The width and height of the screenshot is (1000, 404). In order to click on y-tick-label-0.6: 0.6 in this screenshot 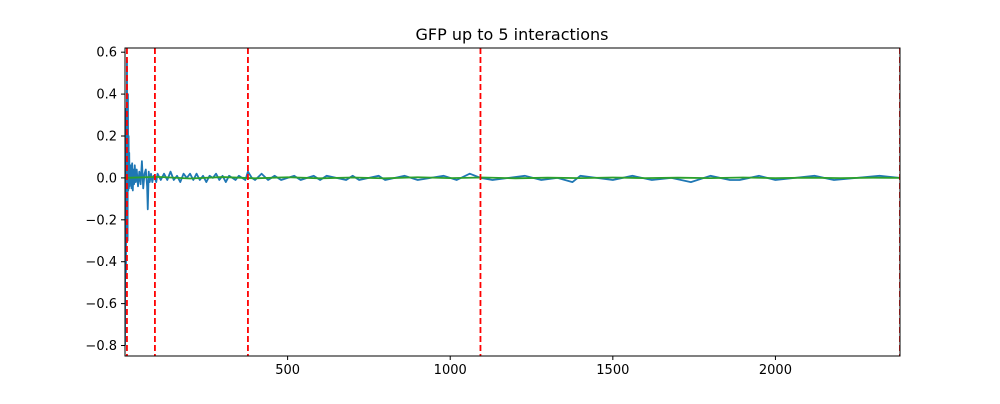, I will do `click(106, 53)`.